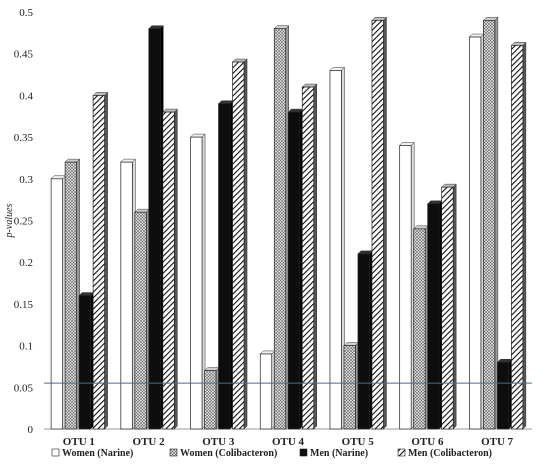 Image resolution: width=550 pixels, height=468 pixels. Describe the element at coordinates (97, 453) in the screenshot. I see `legend-label: Women (Narine)` at that location.